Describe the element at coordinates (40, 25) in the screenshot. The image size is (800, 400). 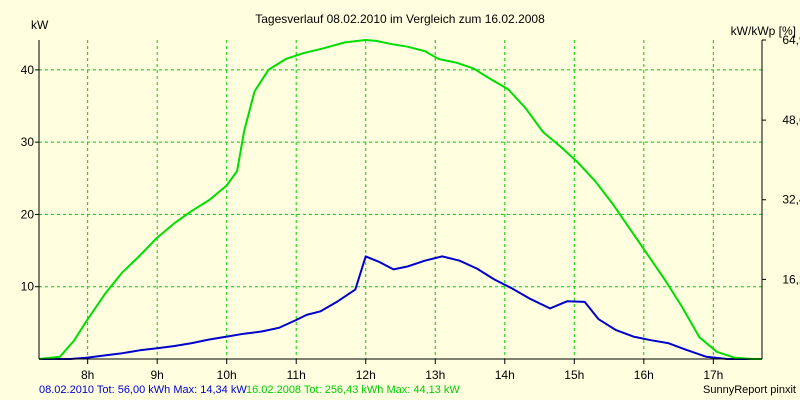
I see `y-axis-label: kW` at that location.